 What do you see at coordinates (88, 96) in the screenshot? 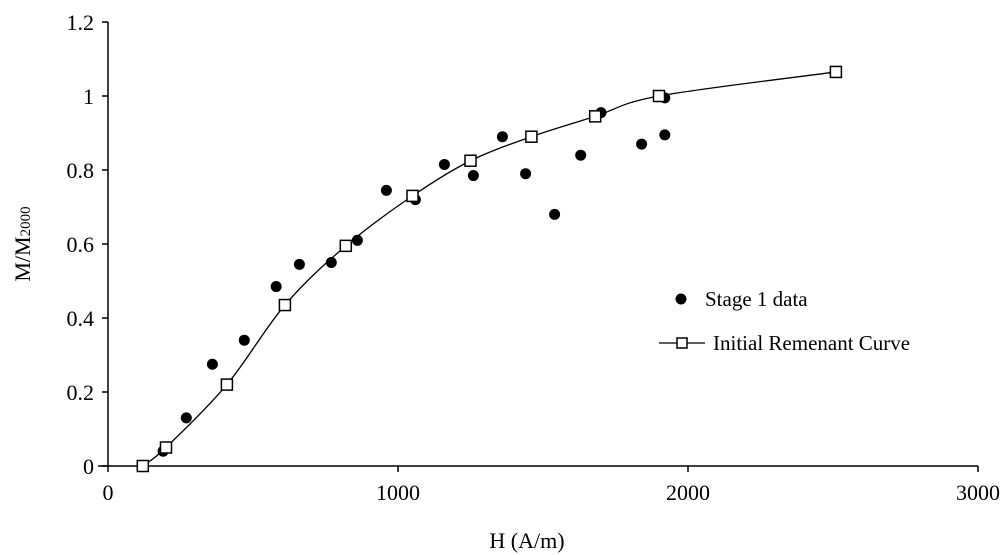
I see `y-tick-label: 1` at bounding box center [88, 96].